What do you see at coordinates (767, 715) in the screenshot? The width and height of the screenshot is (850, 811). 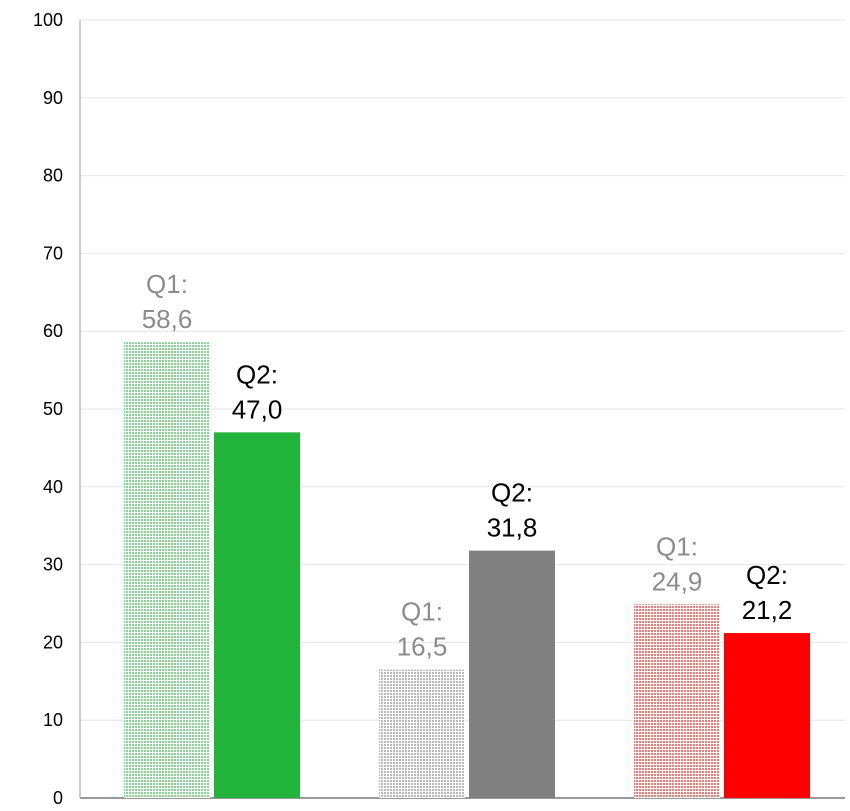 I see `bar-series2-cat3` at bounding box center [767, 715].